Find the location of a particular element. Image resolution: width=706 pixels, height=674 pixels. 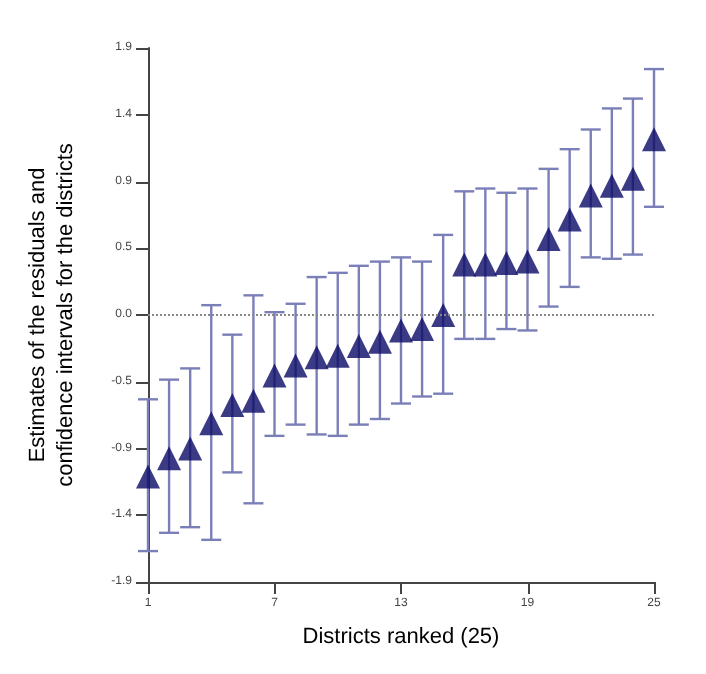

x-axis-title: Districts ranked (25) is located at coordinates (401, 637).